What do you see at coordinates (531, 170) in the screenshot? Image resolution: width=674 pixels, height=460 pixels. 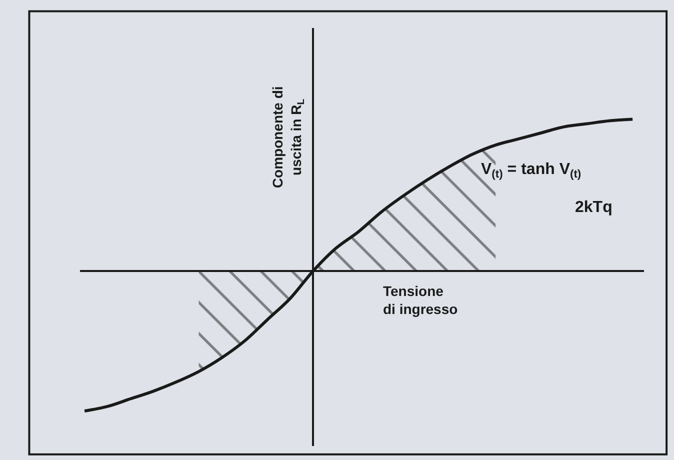 I see `annotation: V$_{(t)}$ = tanh V$_{(t)}$` at bounding box center [531, 170].